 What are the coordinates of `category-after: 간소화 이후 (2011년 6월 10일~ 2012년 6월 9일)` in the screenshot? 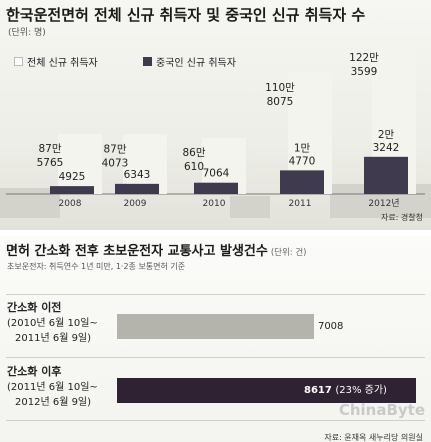 It's located at (52, 387).